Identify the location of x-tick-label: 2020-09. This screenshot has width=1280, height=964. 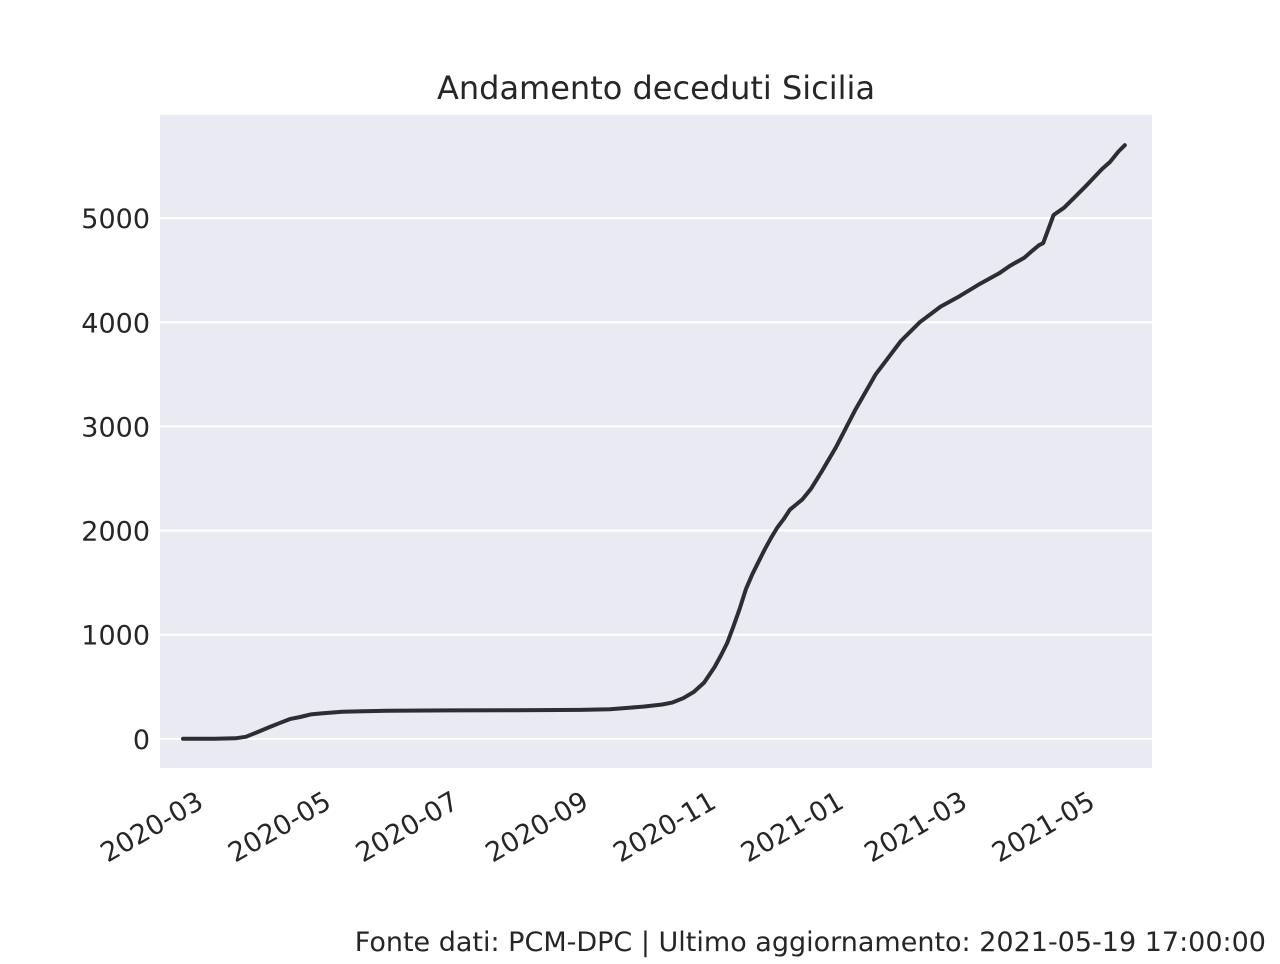
(537, 827).